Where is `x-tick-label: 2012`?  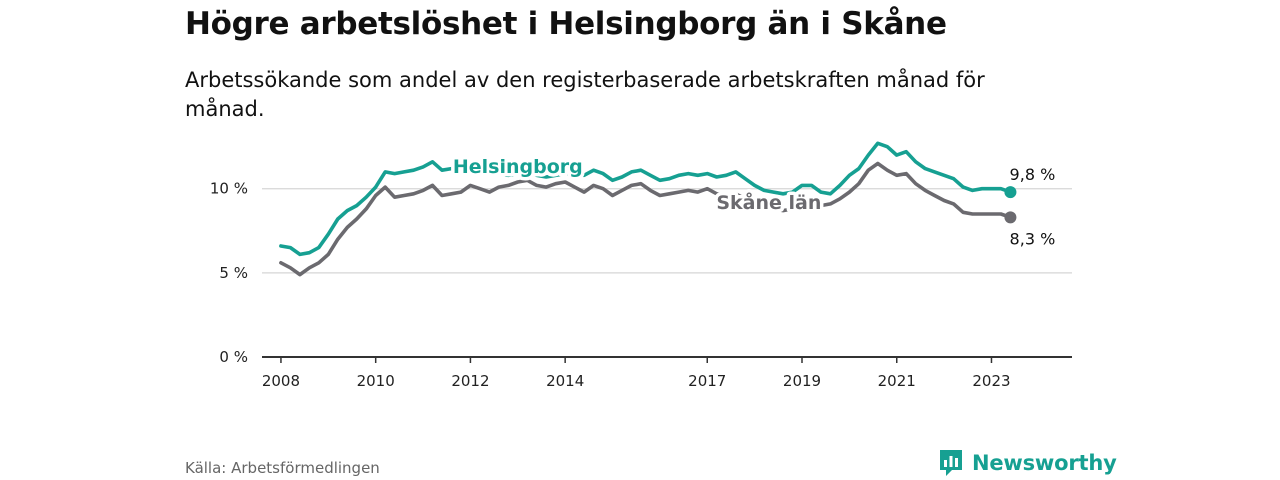 x-tick-label: 2012 is located at coordinates (470, 381).